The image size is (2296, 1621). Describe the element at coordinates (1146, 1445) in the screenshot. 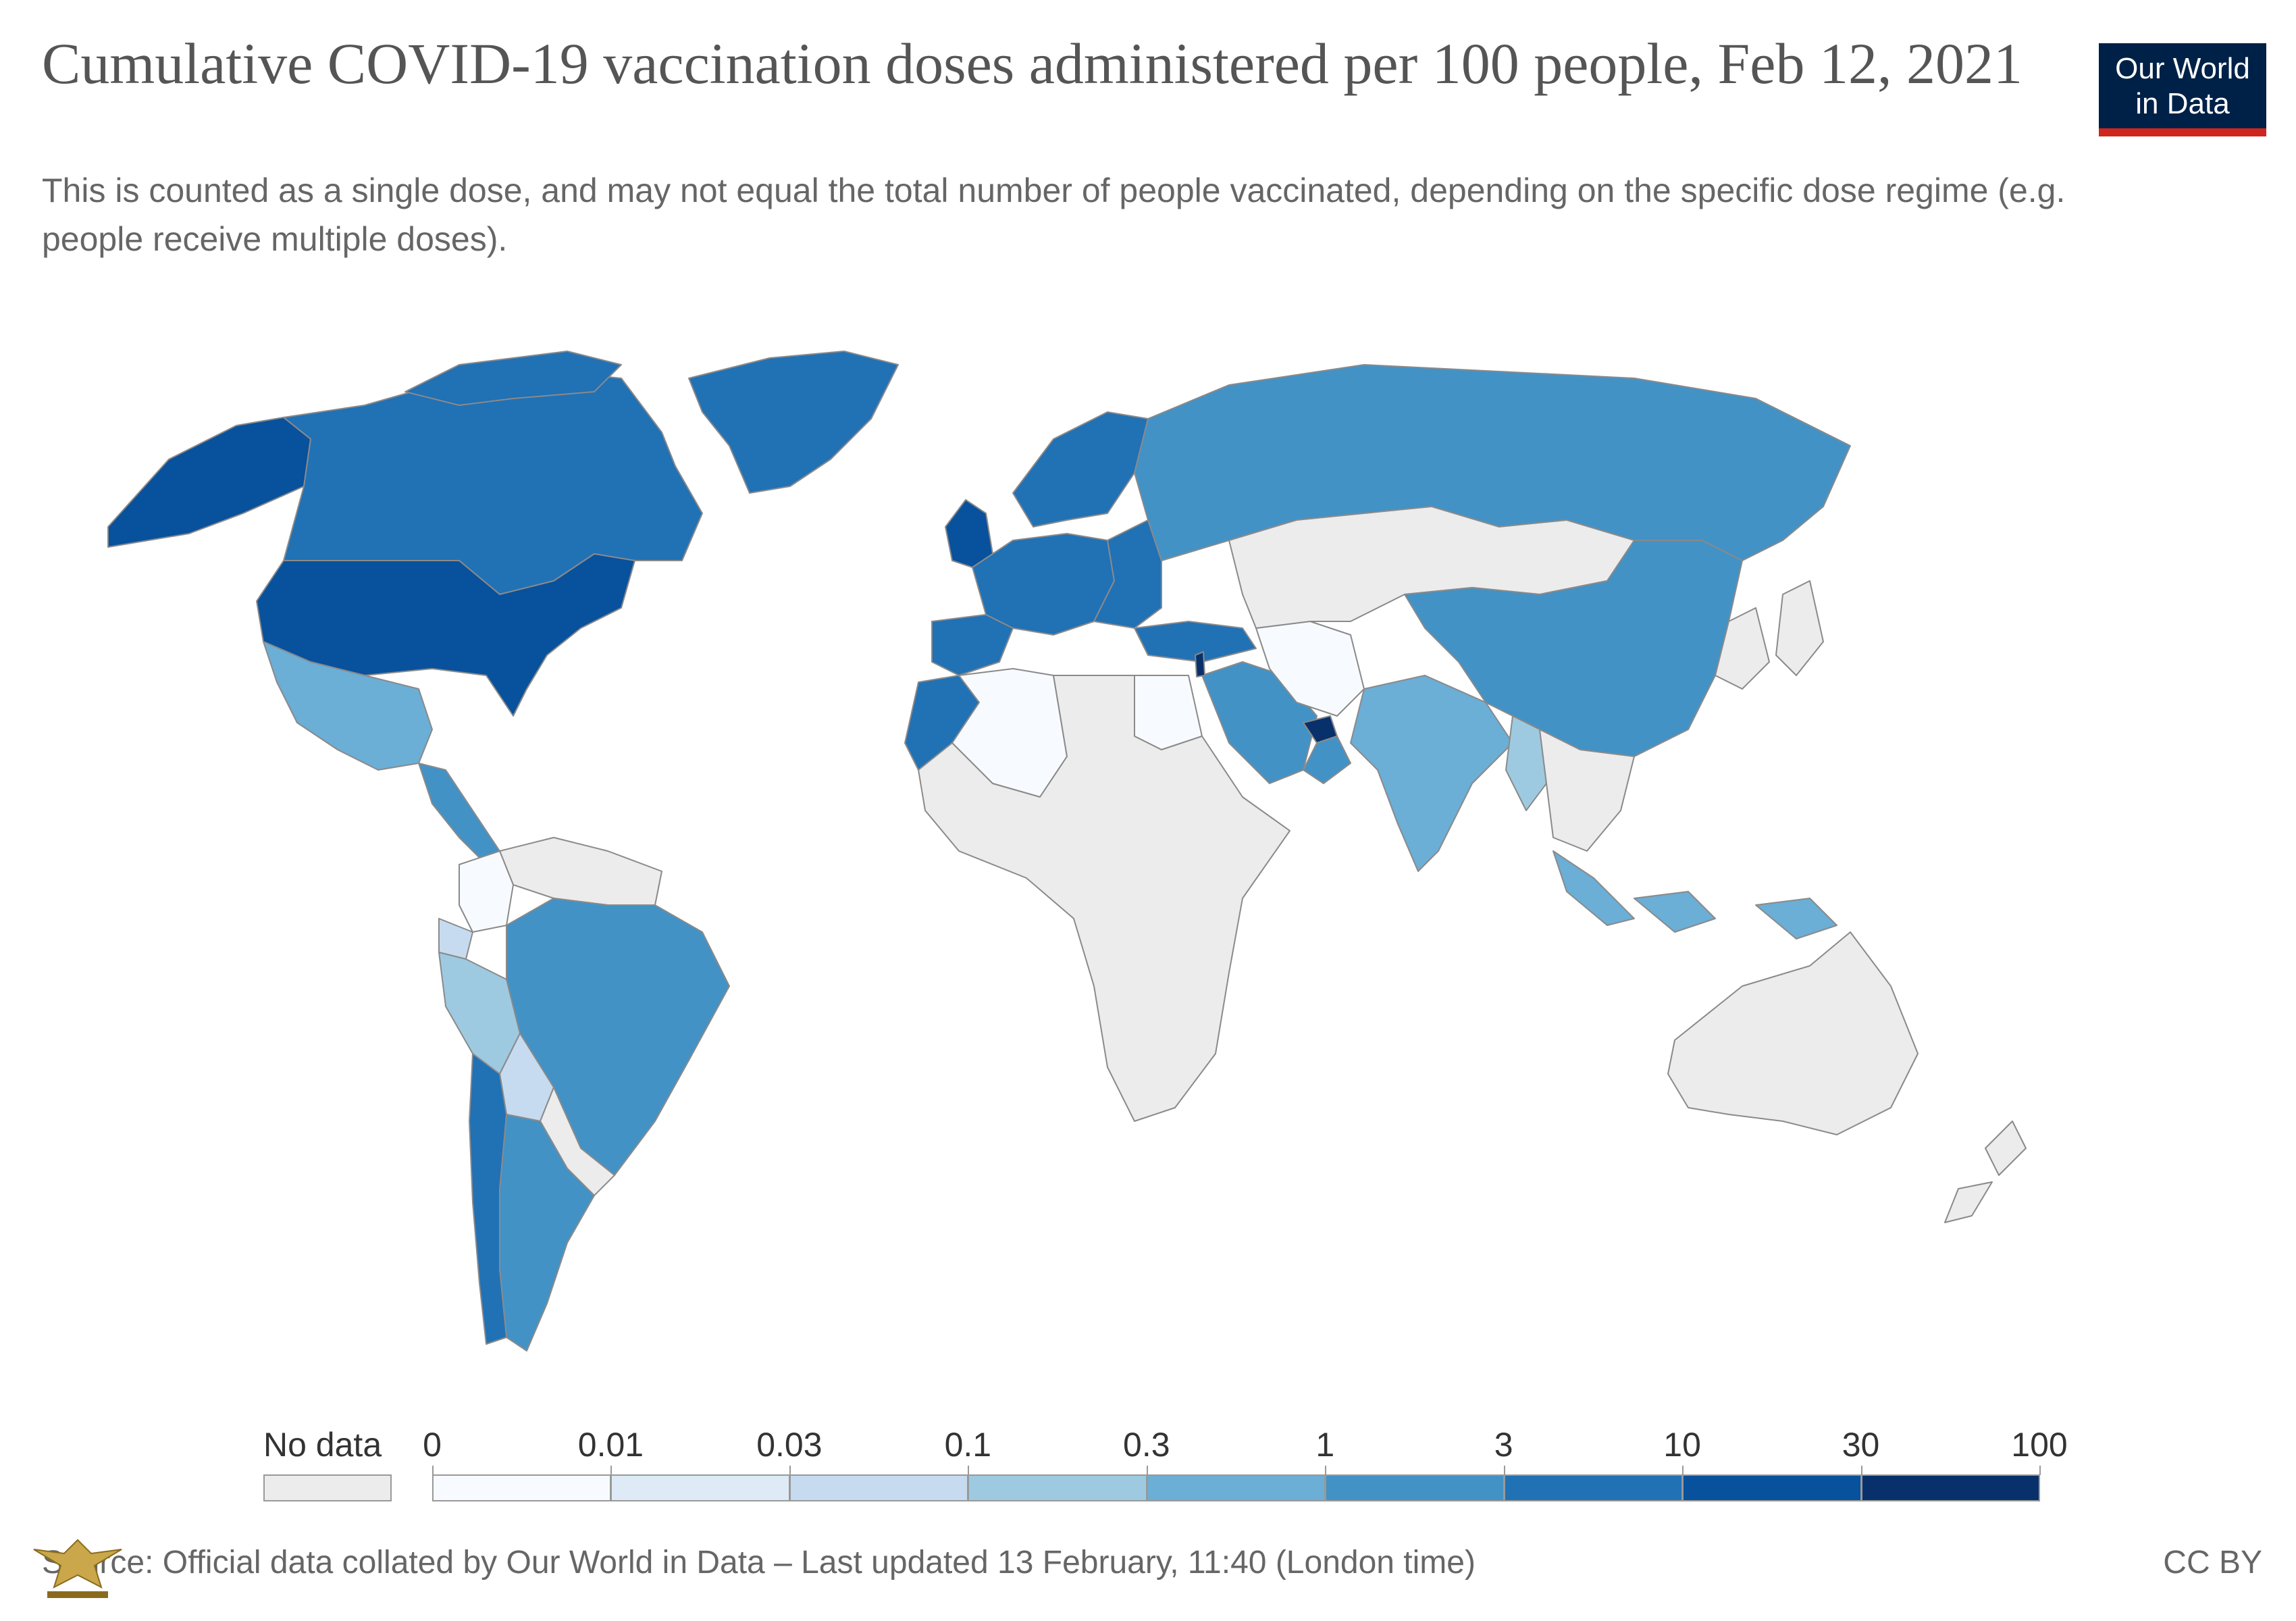

I see `legend-break-label: 0.3` at that location.